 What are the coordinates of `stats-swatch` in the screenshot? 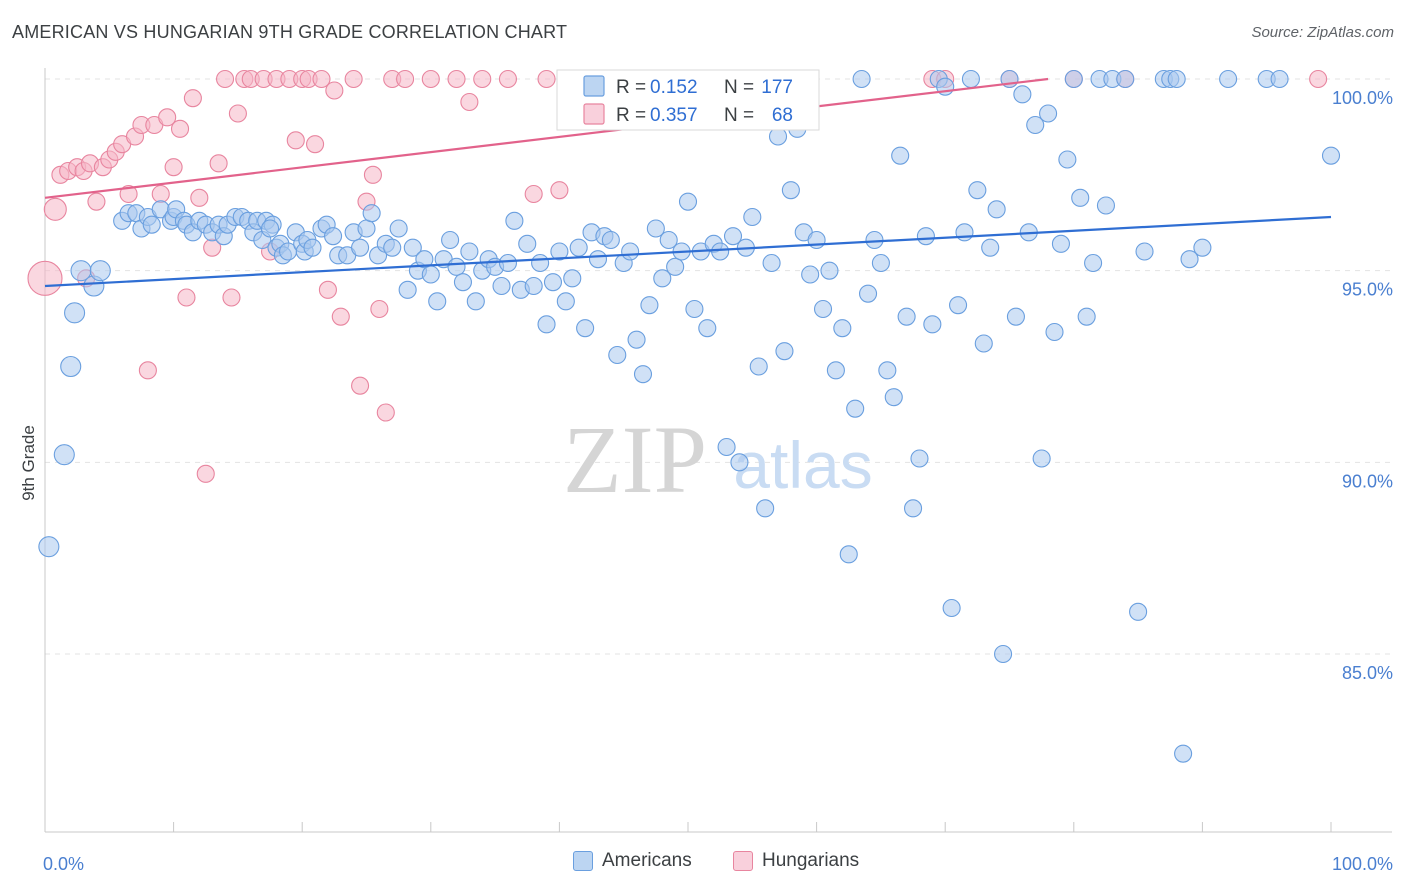 It's located at (594, 86).